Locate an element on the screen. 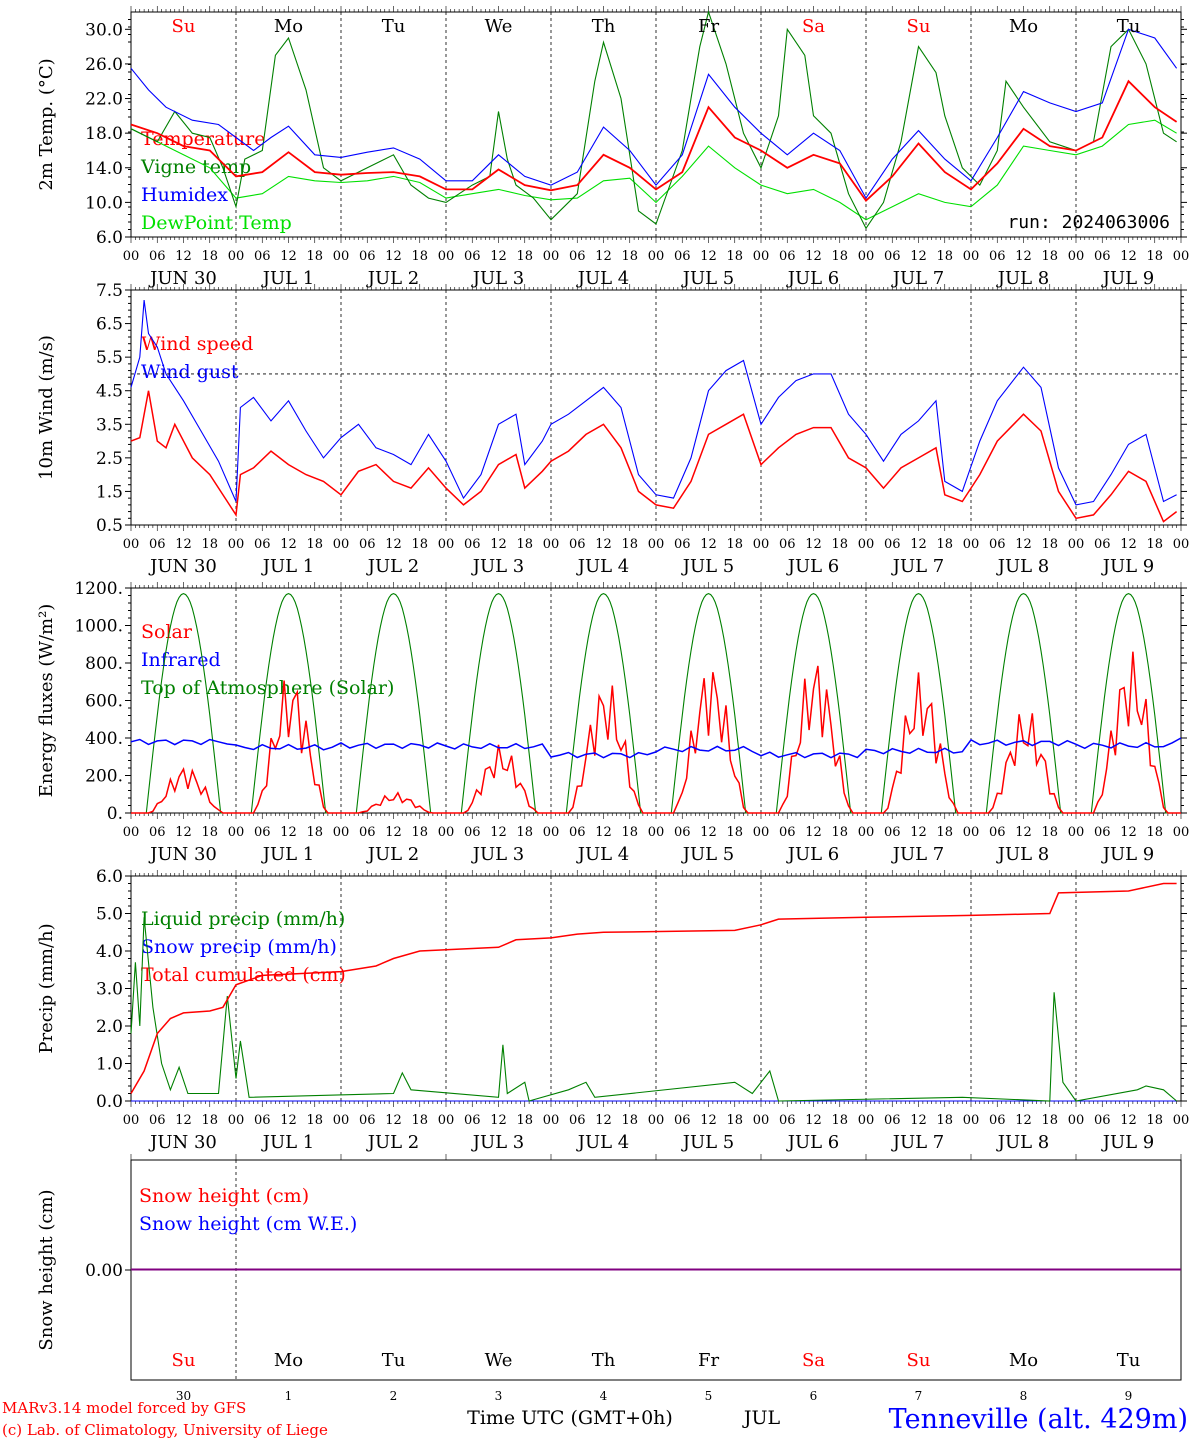 This screenshot has width=1194, height=1440. y-tick-label: 2.5 is located at coordinates (109, 459).